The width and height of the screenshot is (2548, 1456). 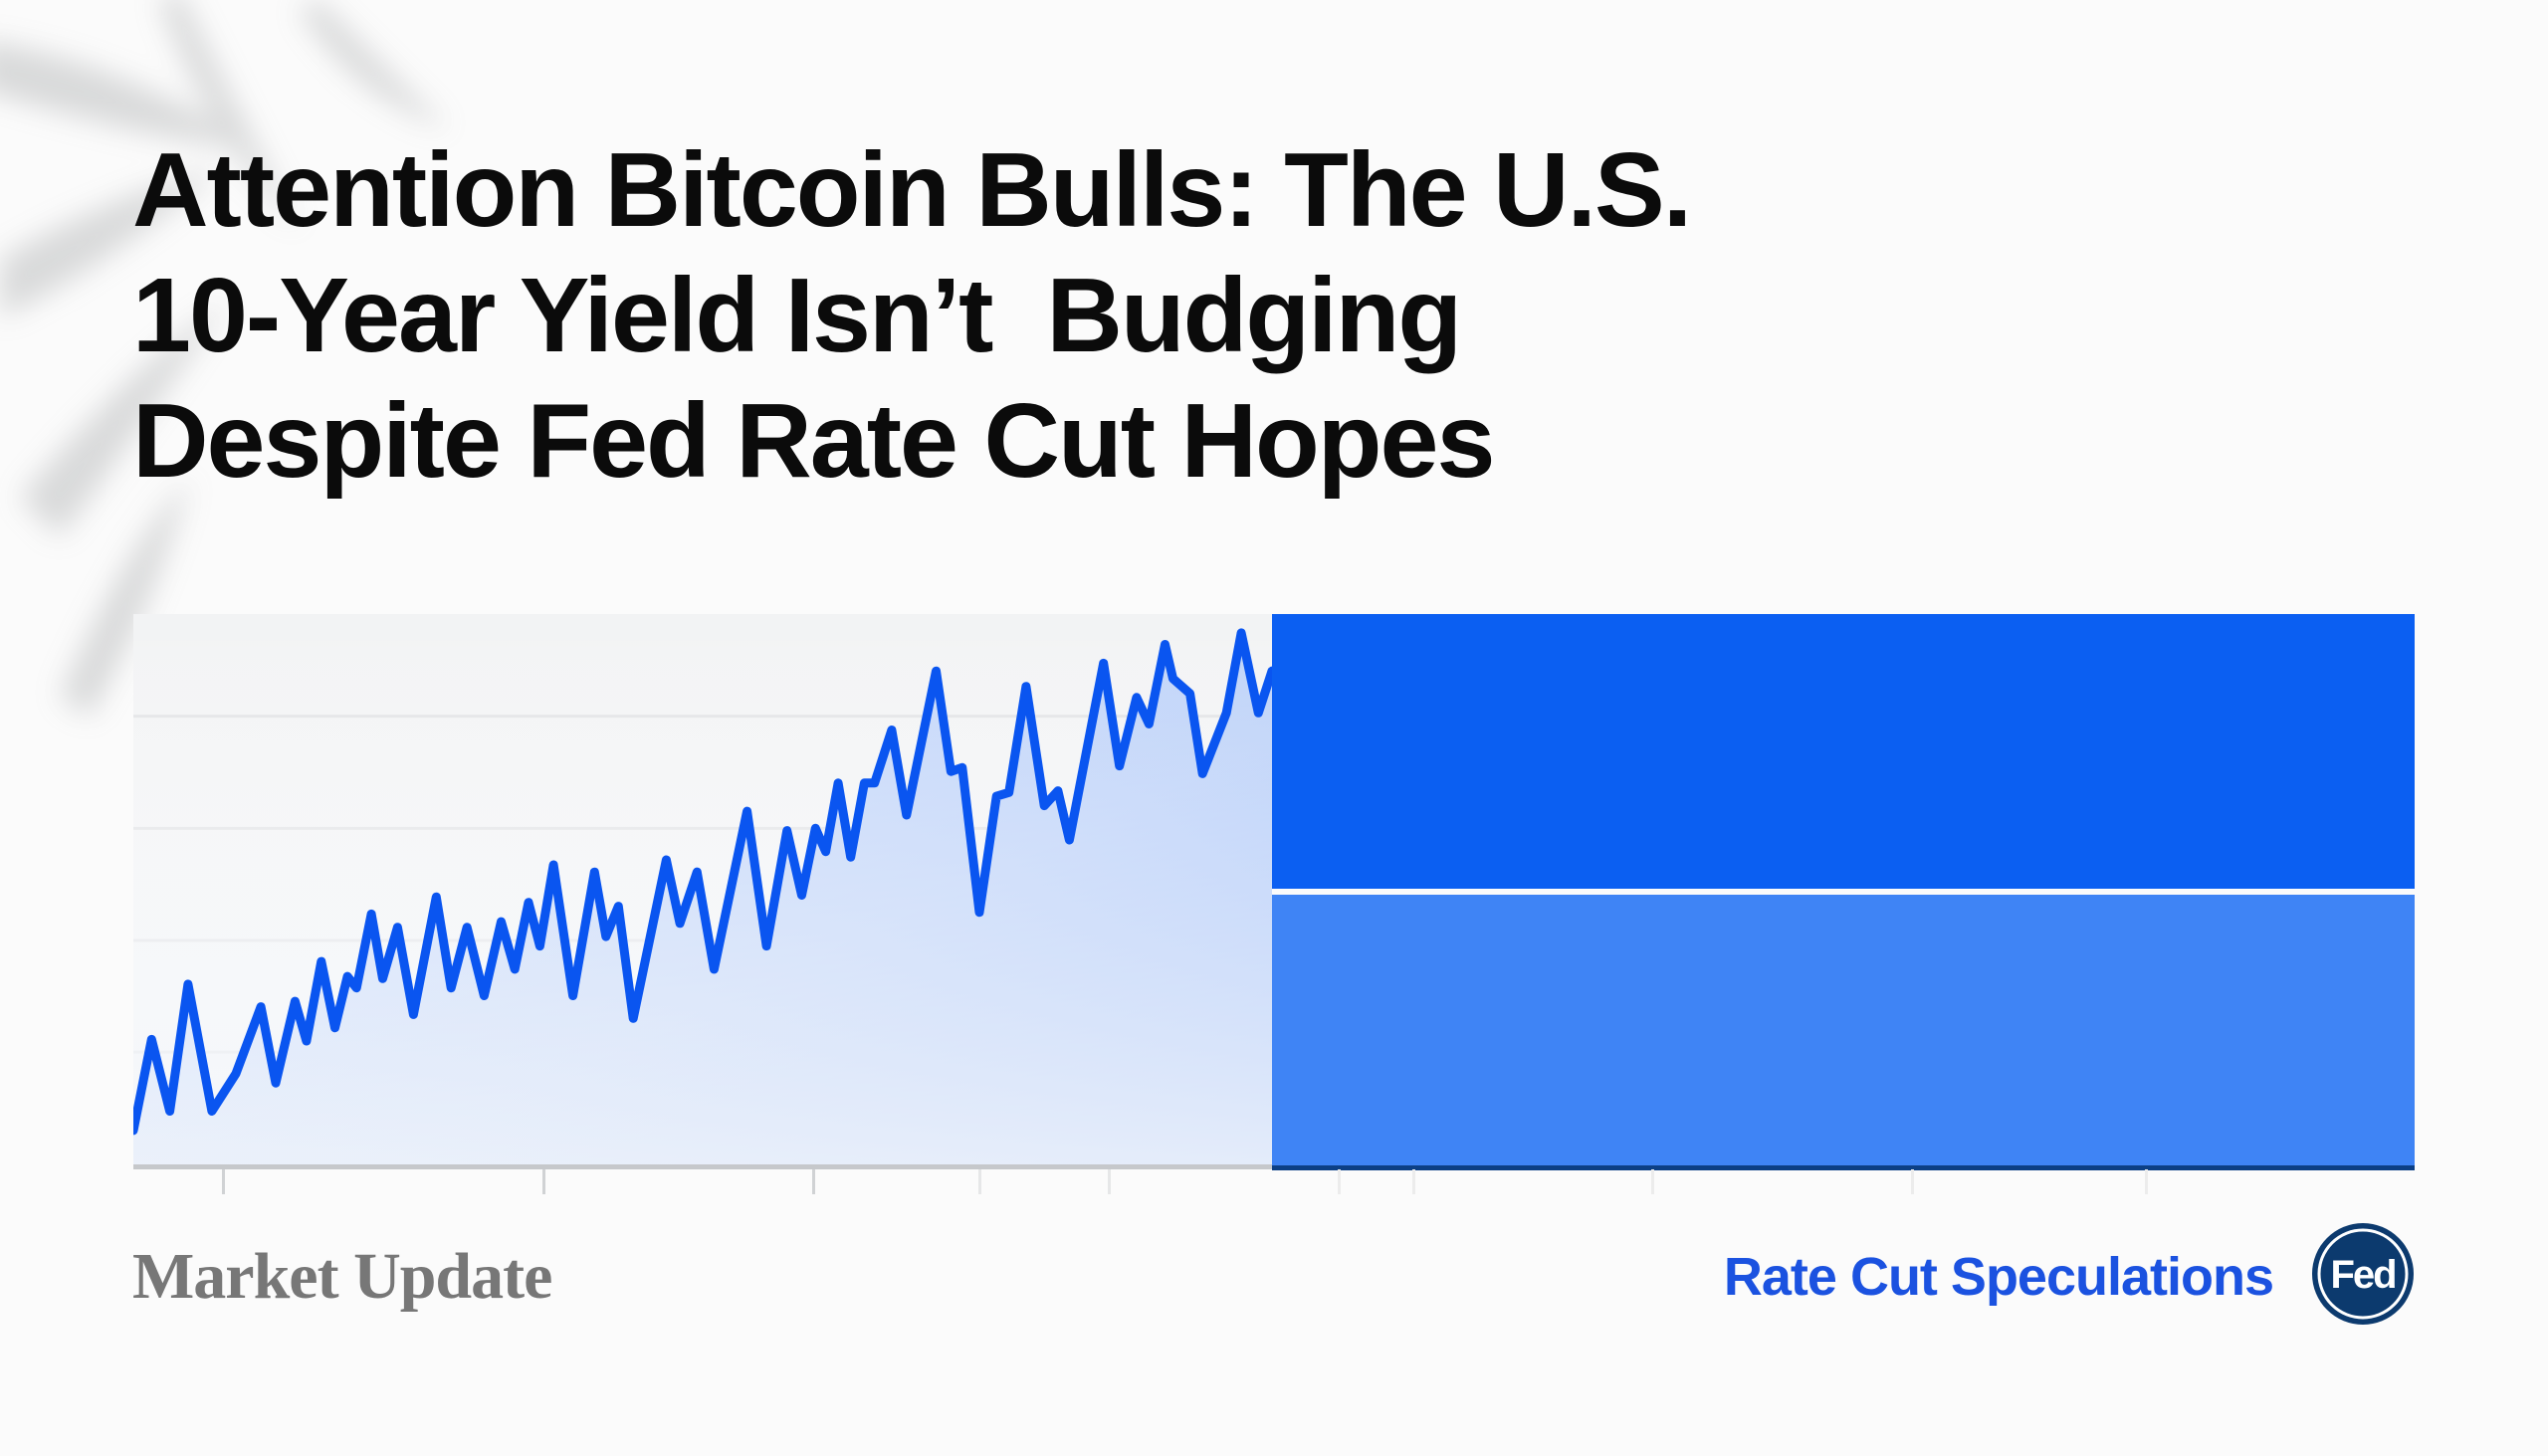 What do you see at coordinates (912, 190) in the screenshot?
I see `headline-line-1: Attention Bitcoin Bulls: The U.S.` at bounding box center [912, 190].